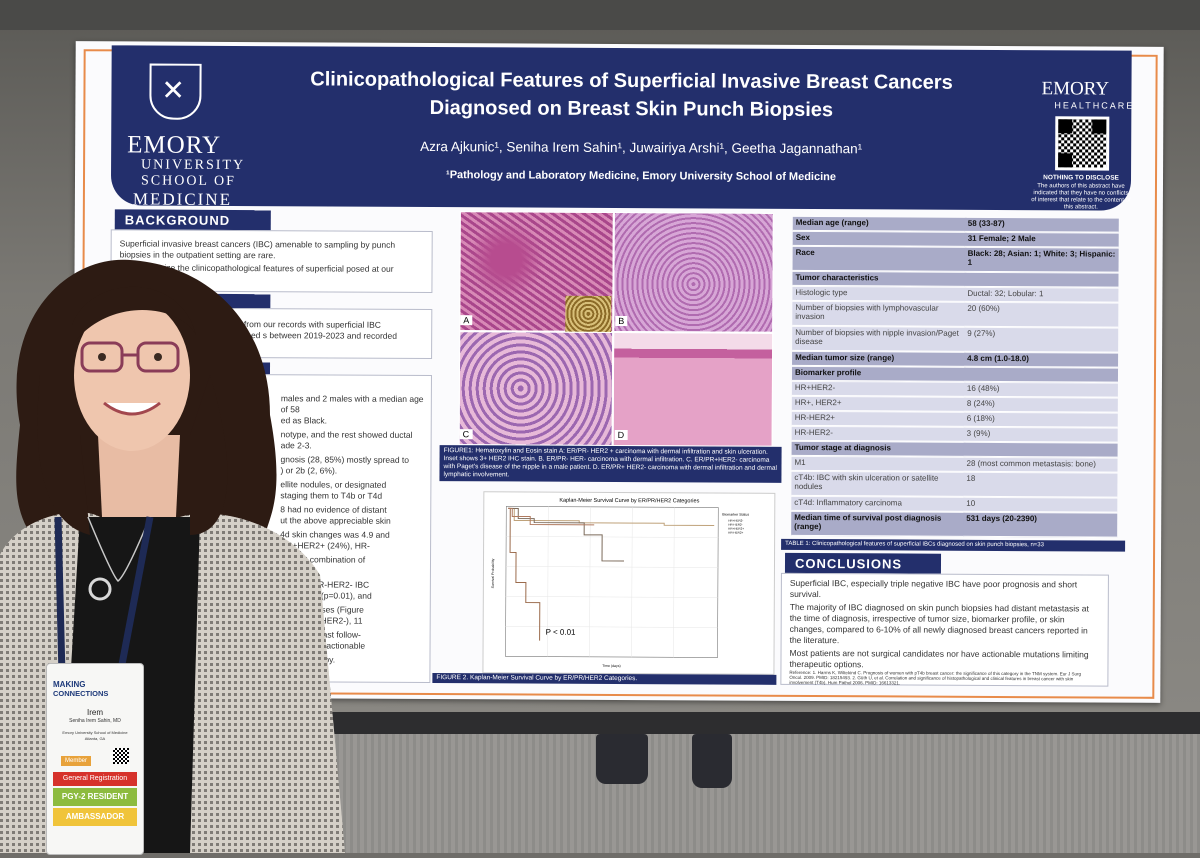 Image resolution: width=1200 pixels, height=858 pixels. I want to click on passerby-legs, so click(666, 764).